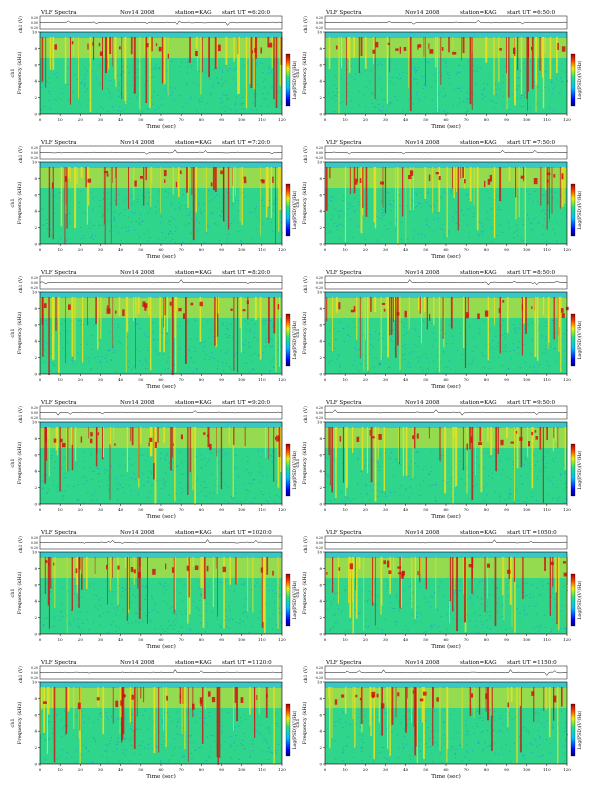 Image resolution: width=612 pixels, height=792 pixels. Describe the element at coordinates (507, 509) in the screenshot. I see `time-tick-label: 90` at that location.